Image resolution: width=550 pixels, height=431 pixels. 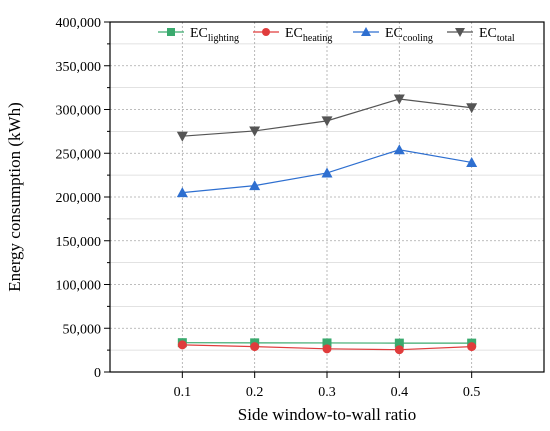 I want to click on series-total, so click(x=327, y=118).